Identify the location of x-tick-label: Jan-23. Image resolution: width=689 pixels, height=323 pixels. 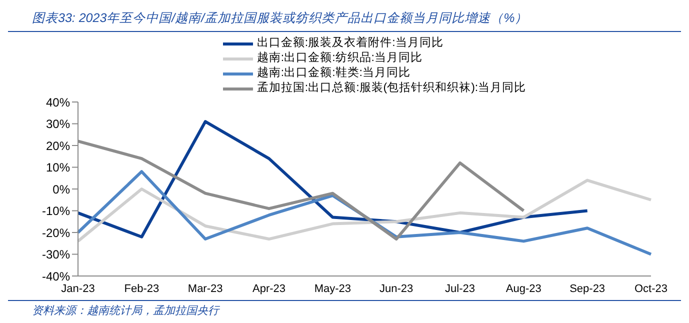
(78, 288).